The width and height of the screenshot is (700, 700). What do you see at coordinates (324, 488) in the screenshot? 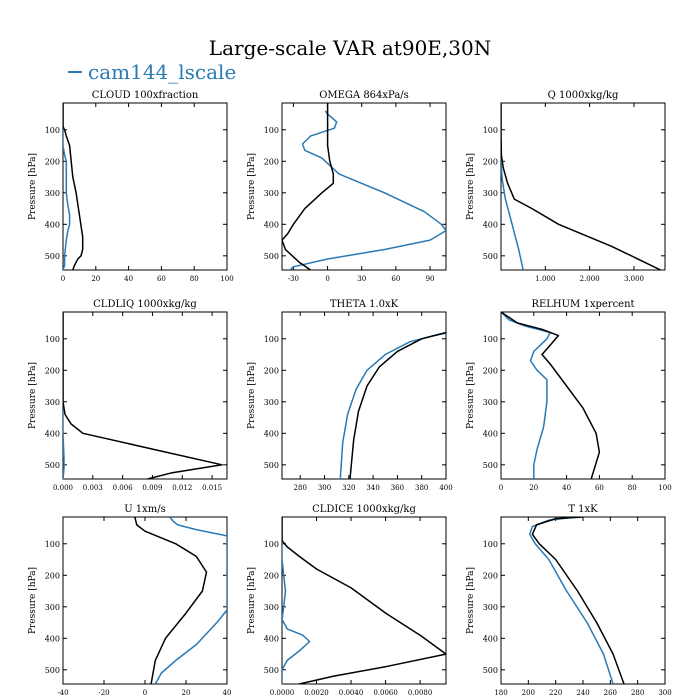
I see `x-tick-label: 300` at bounding box center [324, 488].